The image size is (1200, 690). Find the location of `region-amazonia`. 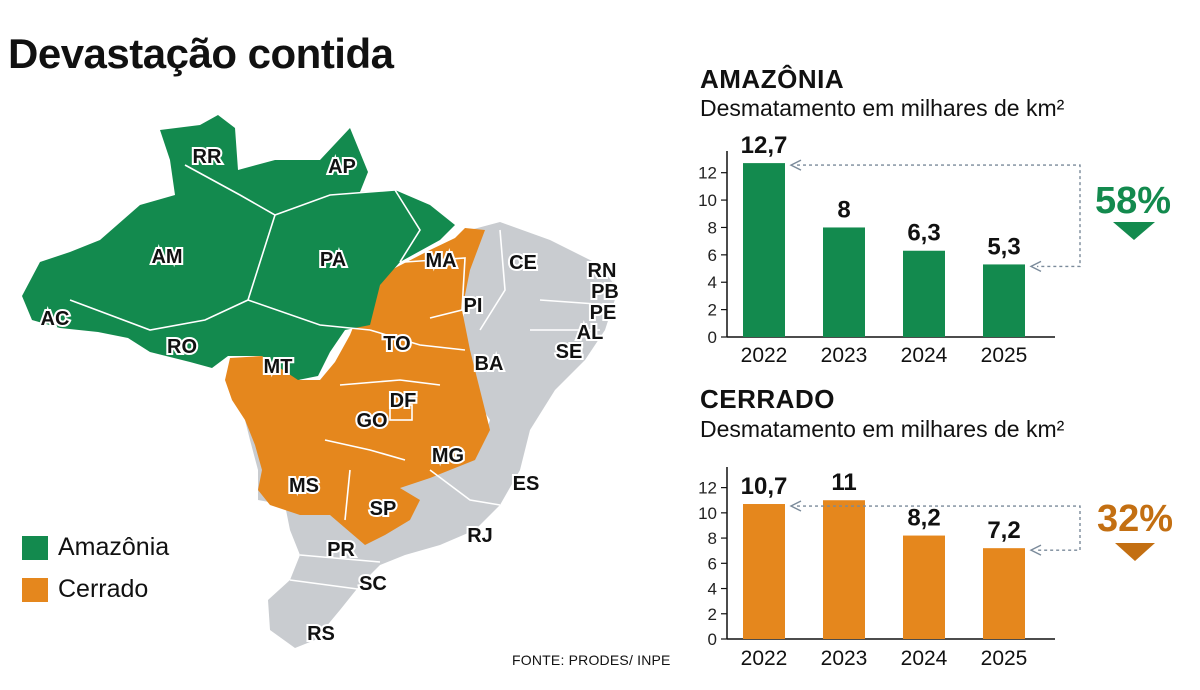

region-amazonia is located at coordinates (238, 247).